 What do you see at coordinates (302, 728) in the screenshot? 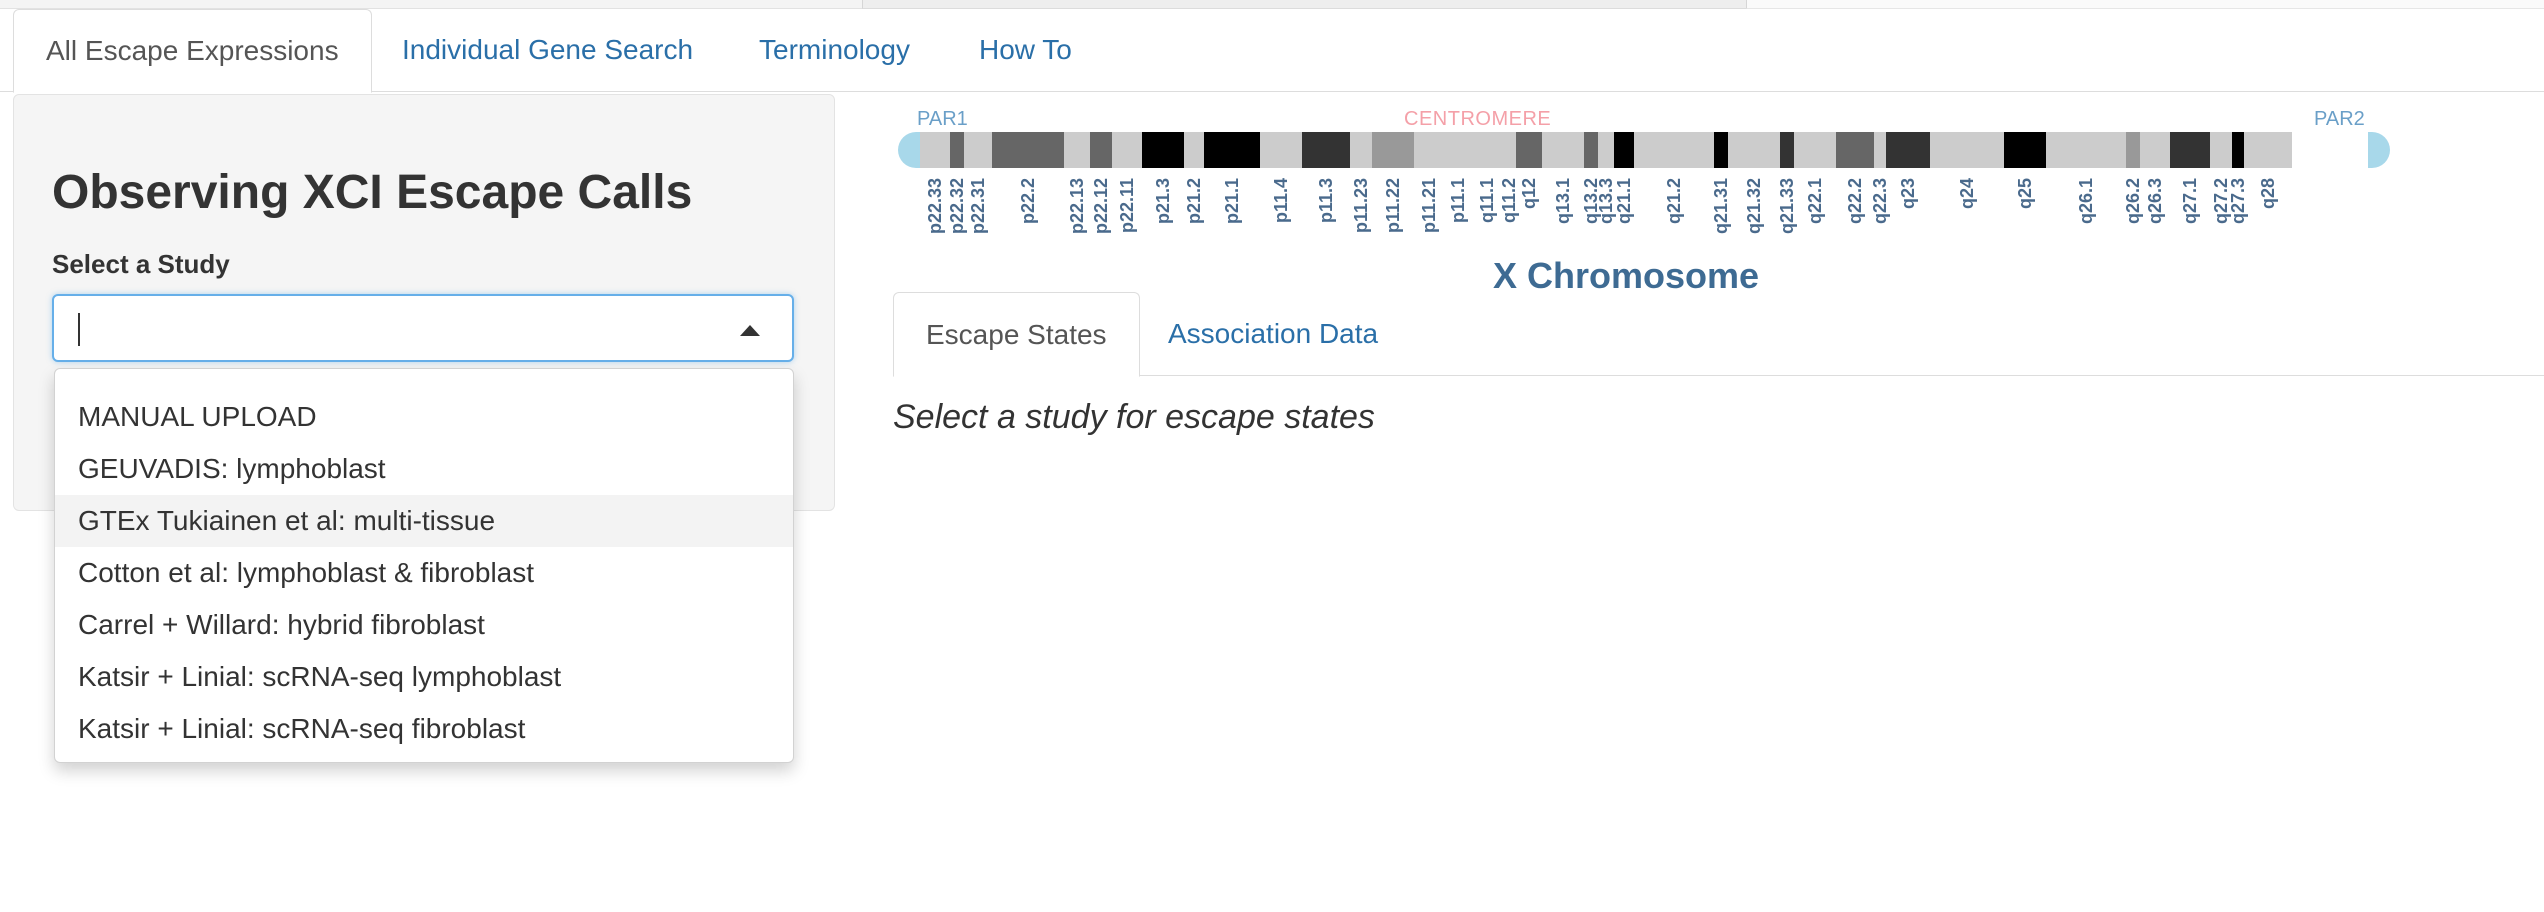
I see `dropdown-option-katsir-fibroblast: Katsir + Linial: scRNA-seq fibroblast` at bounding box center [302, 728].